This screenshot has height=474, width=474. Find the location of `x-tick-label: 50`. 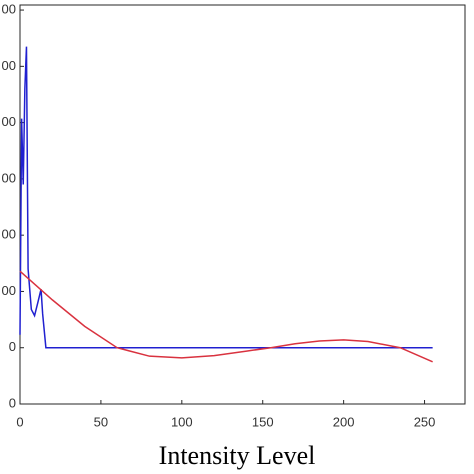

x-tick-label: 50 is located at coordinates (101, 421).